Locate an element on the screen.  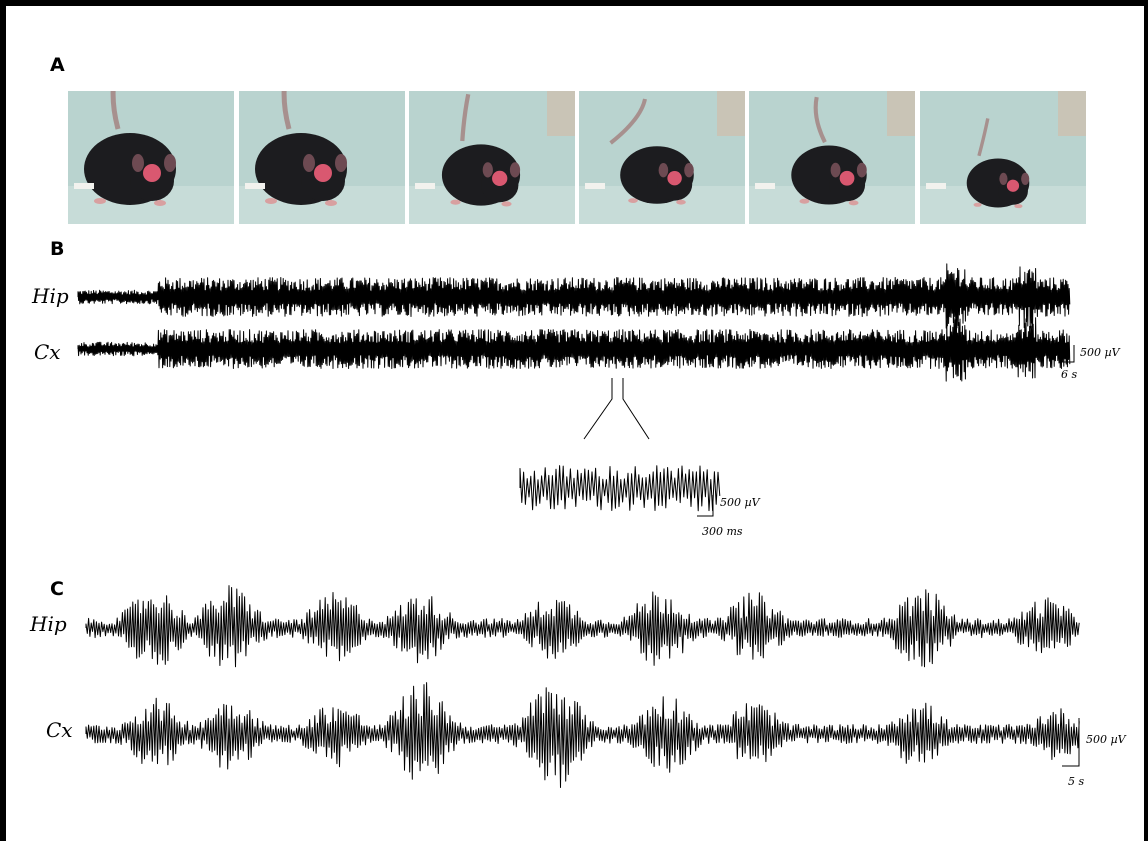
trace-inset is located at coordinates (620, 488).